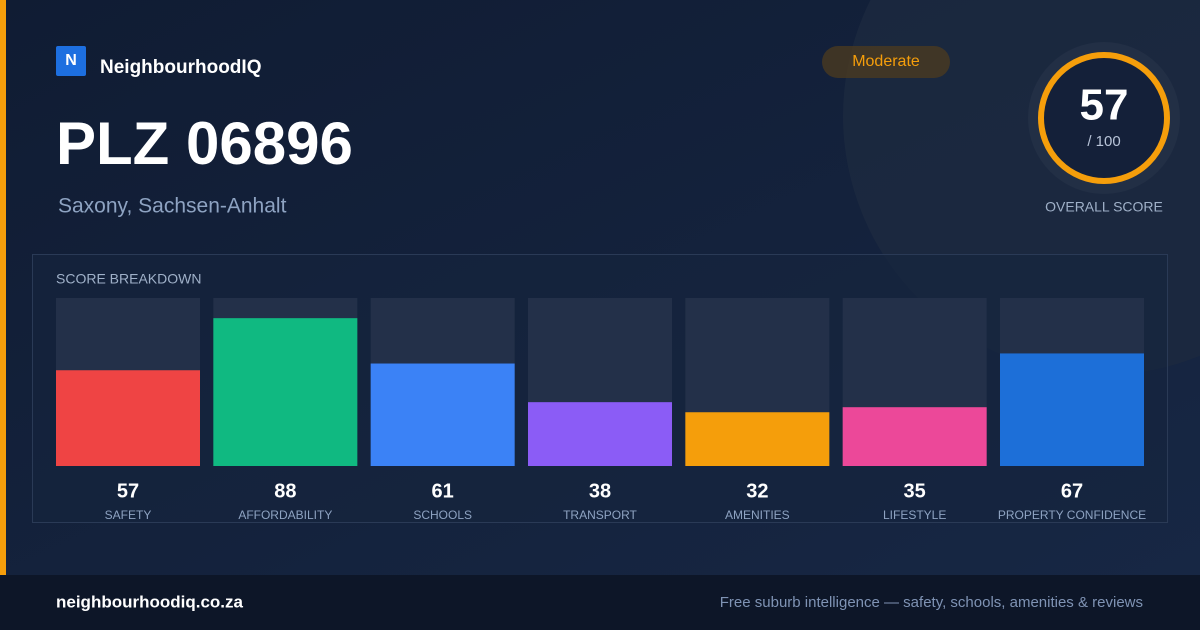 Image resolution: width=1200 pixels, height=630 pixels. Describe the element at coordinates (442, 515) in the screenshot. I see `category-label: SCHOOLS` at that location.